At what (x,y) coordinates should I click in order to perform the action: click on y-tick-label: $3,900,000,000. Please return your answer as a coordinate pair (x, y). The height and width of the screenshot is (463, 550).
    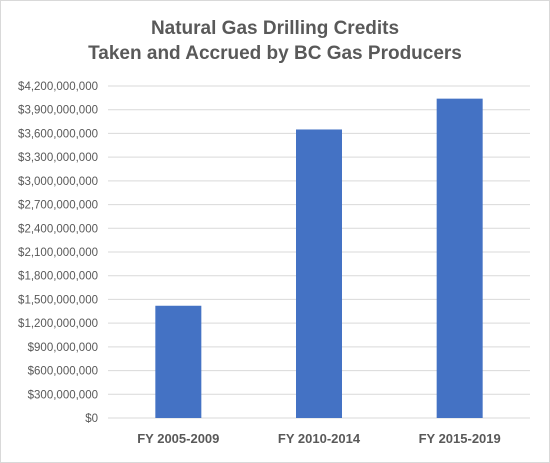
    Looking at the image, I should click on (58, 111).